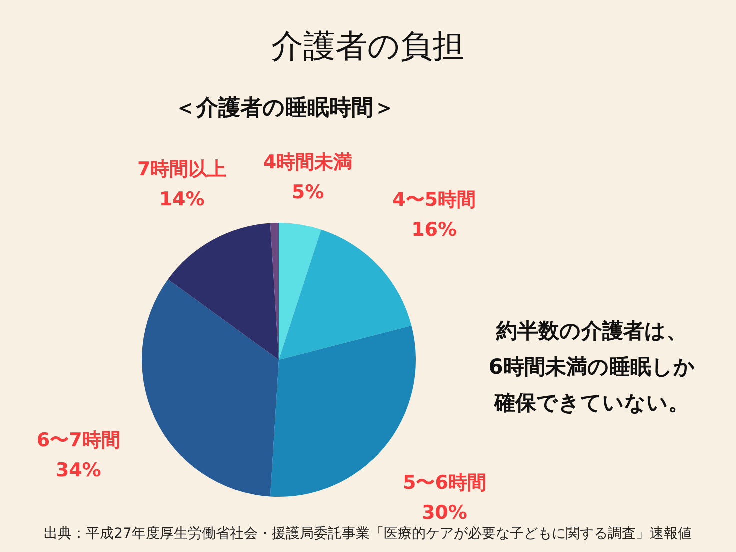  I want to click on source: 出典：平成27年度厚生労働省社会・援護局委託事業「医療的ケアが必要な子どもに関する調査」速報値, so click(368, 534).